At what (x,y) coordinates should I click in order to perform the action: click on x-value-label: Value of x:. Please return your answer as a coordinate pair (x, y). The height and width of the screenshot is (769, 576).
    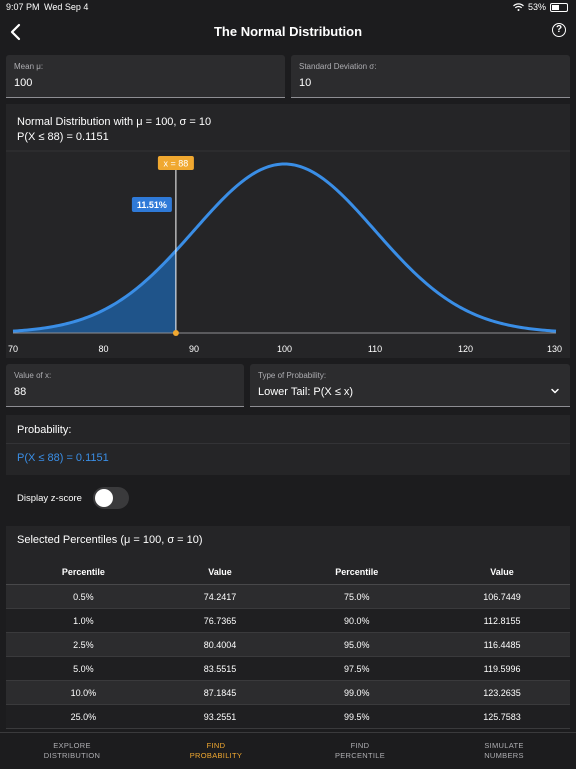
    Looking at the image, I should click on (33, 375).